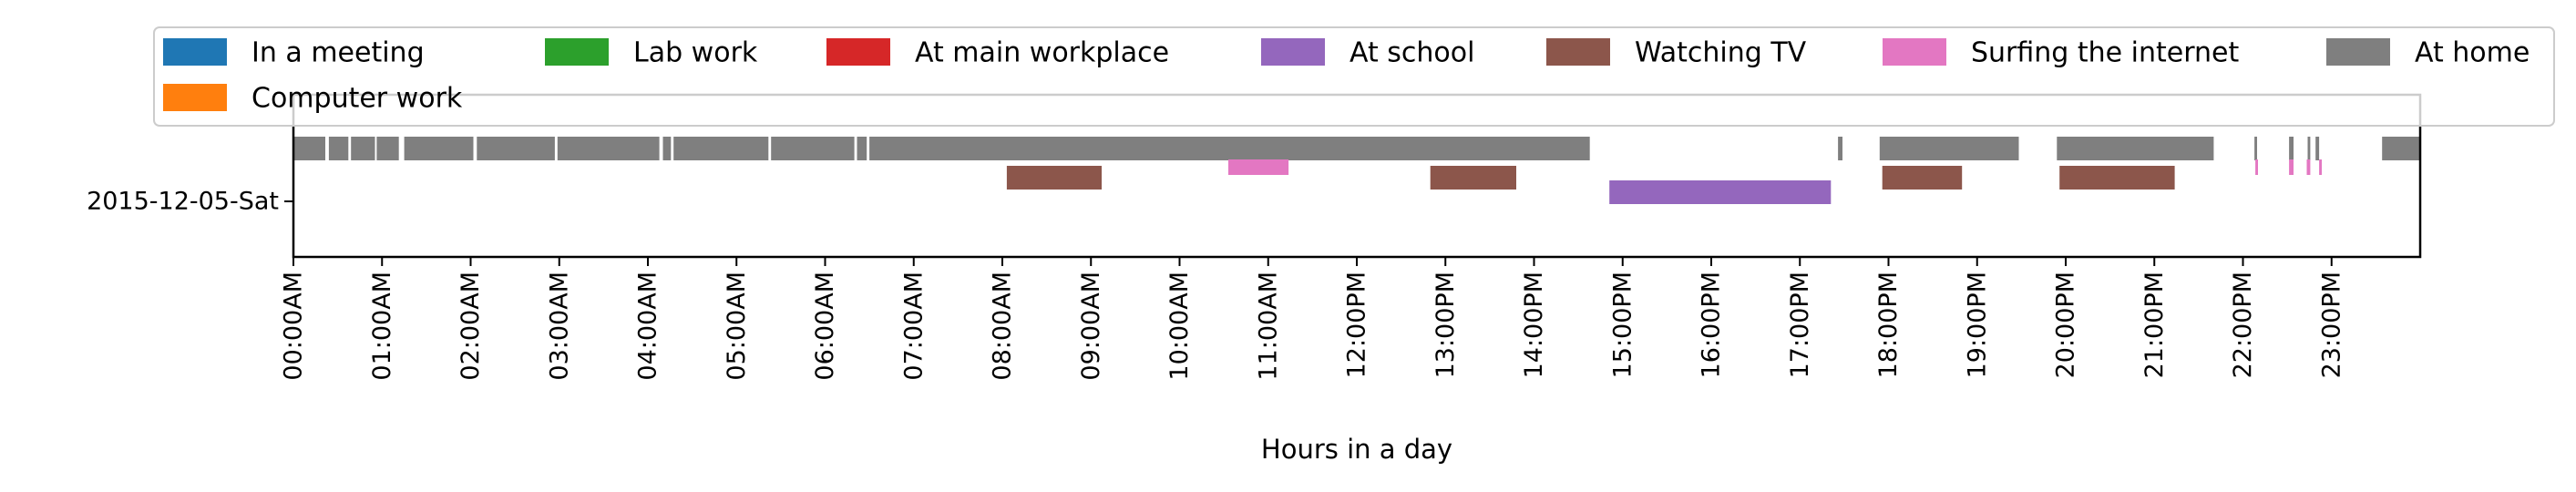 The height and width of the screenshot is (492, 2576). I want to click on legend-label: In a meeting, so click(338, 53).